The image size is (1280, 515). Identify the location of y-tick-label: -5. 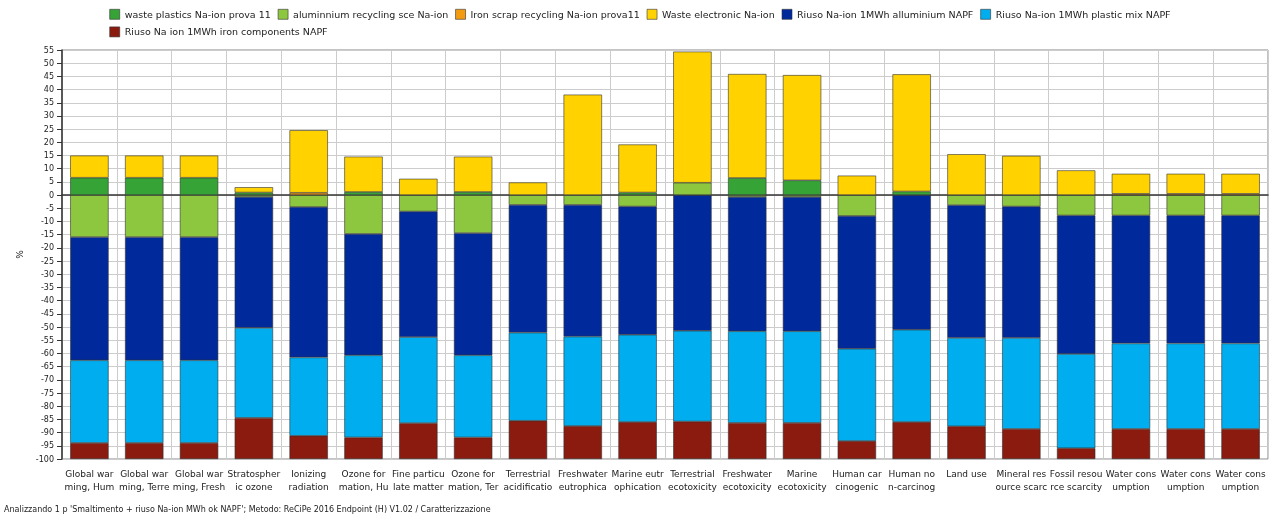
(50, 208).